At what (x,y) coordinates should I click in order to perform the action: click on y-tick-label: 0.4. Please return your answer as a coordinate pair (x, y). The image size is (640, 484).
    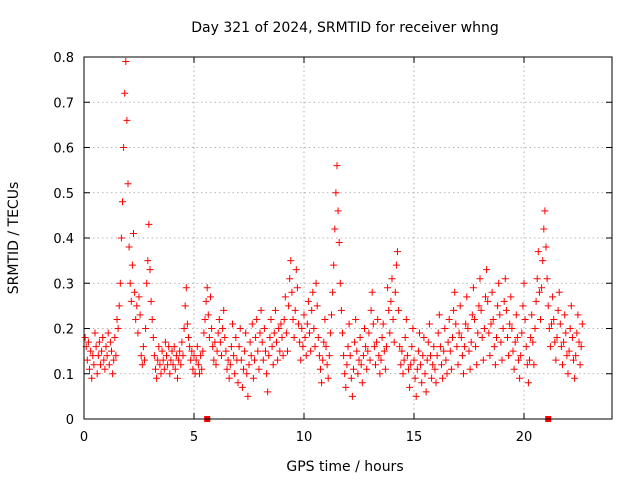
    Looking at the image, I should click on (63, 239).